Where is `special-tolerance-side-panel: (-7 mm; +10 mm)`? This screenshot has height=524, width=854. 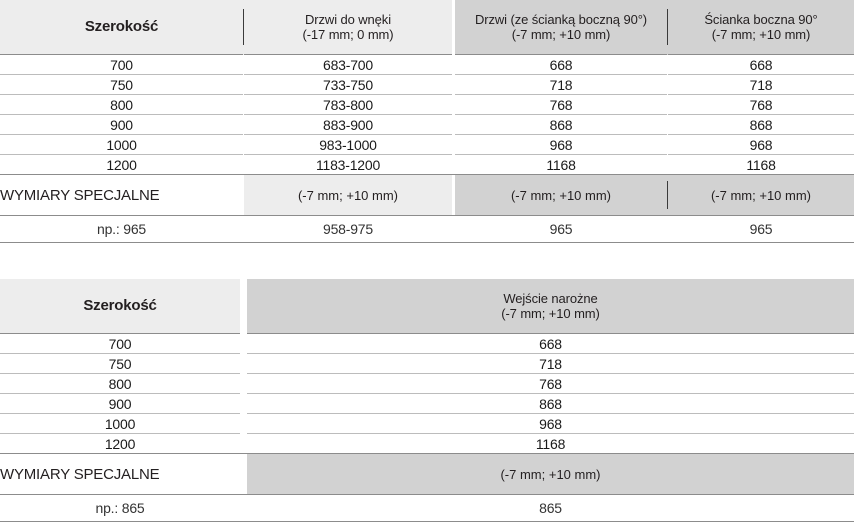 special-tolerance-side-panel: (-7 mm; +10 mm) is located at coordinates (761, 195).